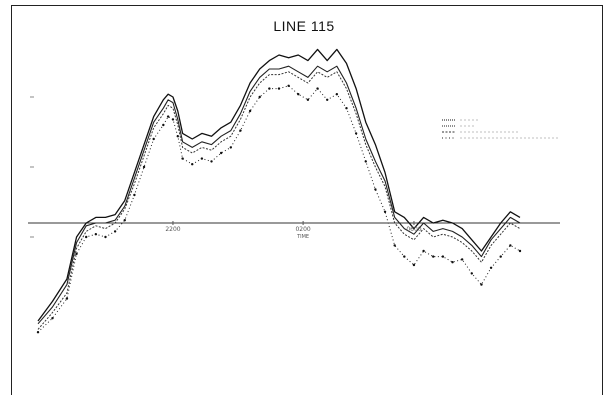 The image size is (608, 398). What do you see at coordinates (302, 229) in the screenshot?
I see `x-tick-label-0200: 0200` at bounding box center [302, 229].